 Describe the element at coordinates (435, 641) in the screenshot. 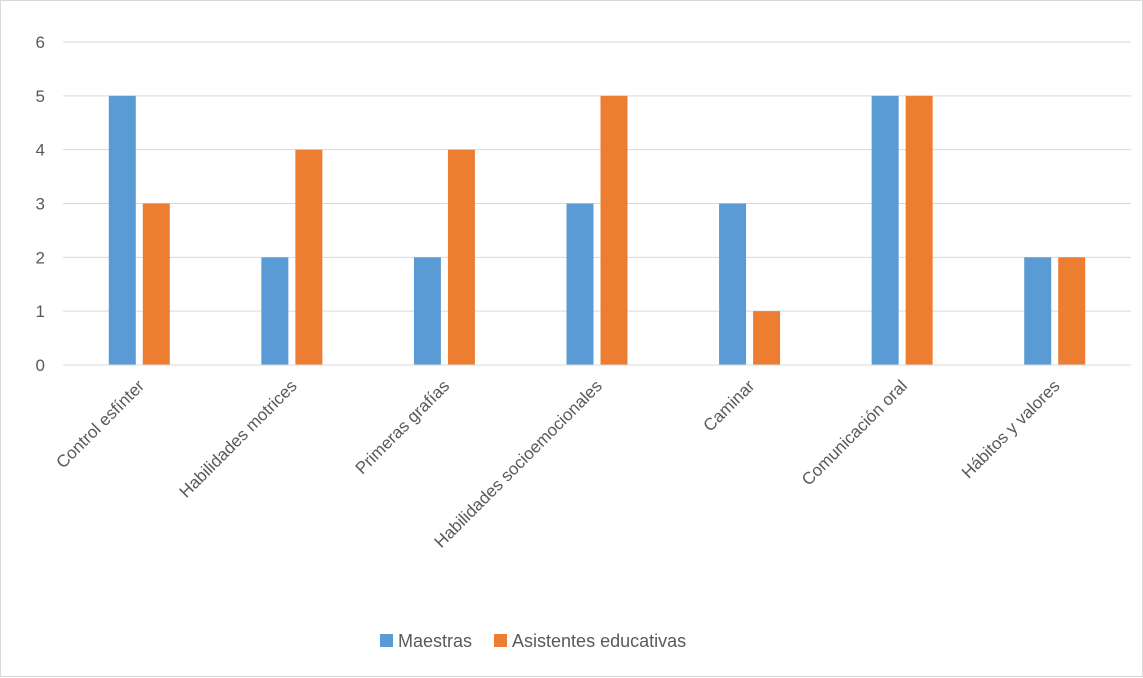

I see `legend-label: Maestras` at that location.